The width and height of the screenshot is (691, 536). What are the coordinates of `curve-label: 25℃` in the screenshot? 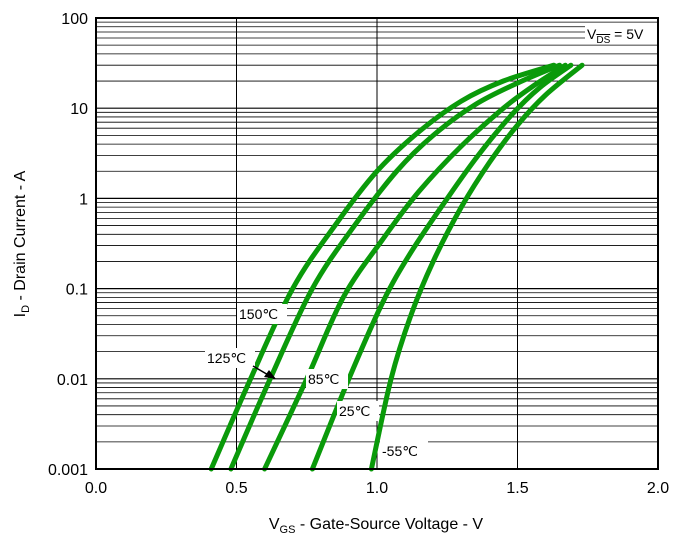 It's located at (358, 411).